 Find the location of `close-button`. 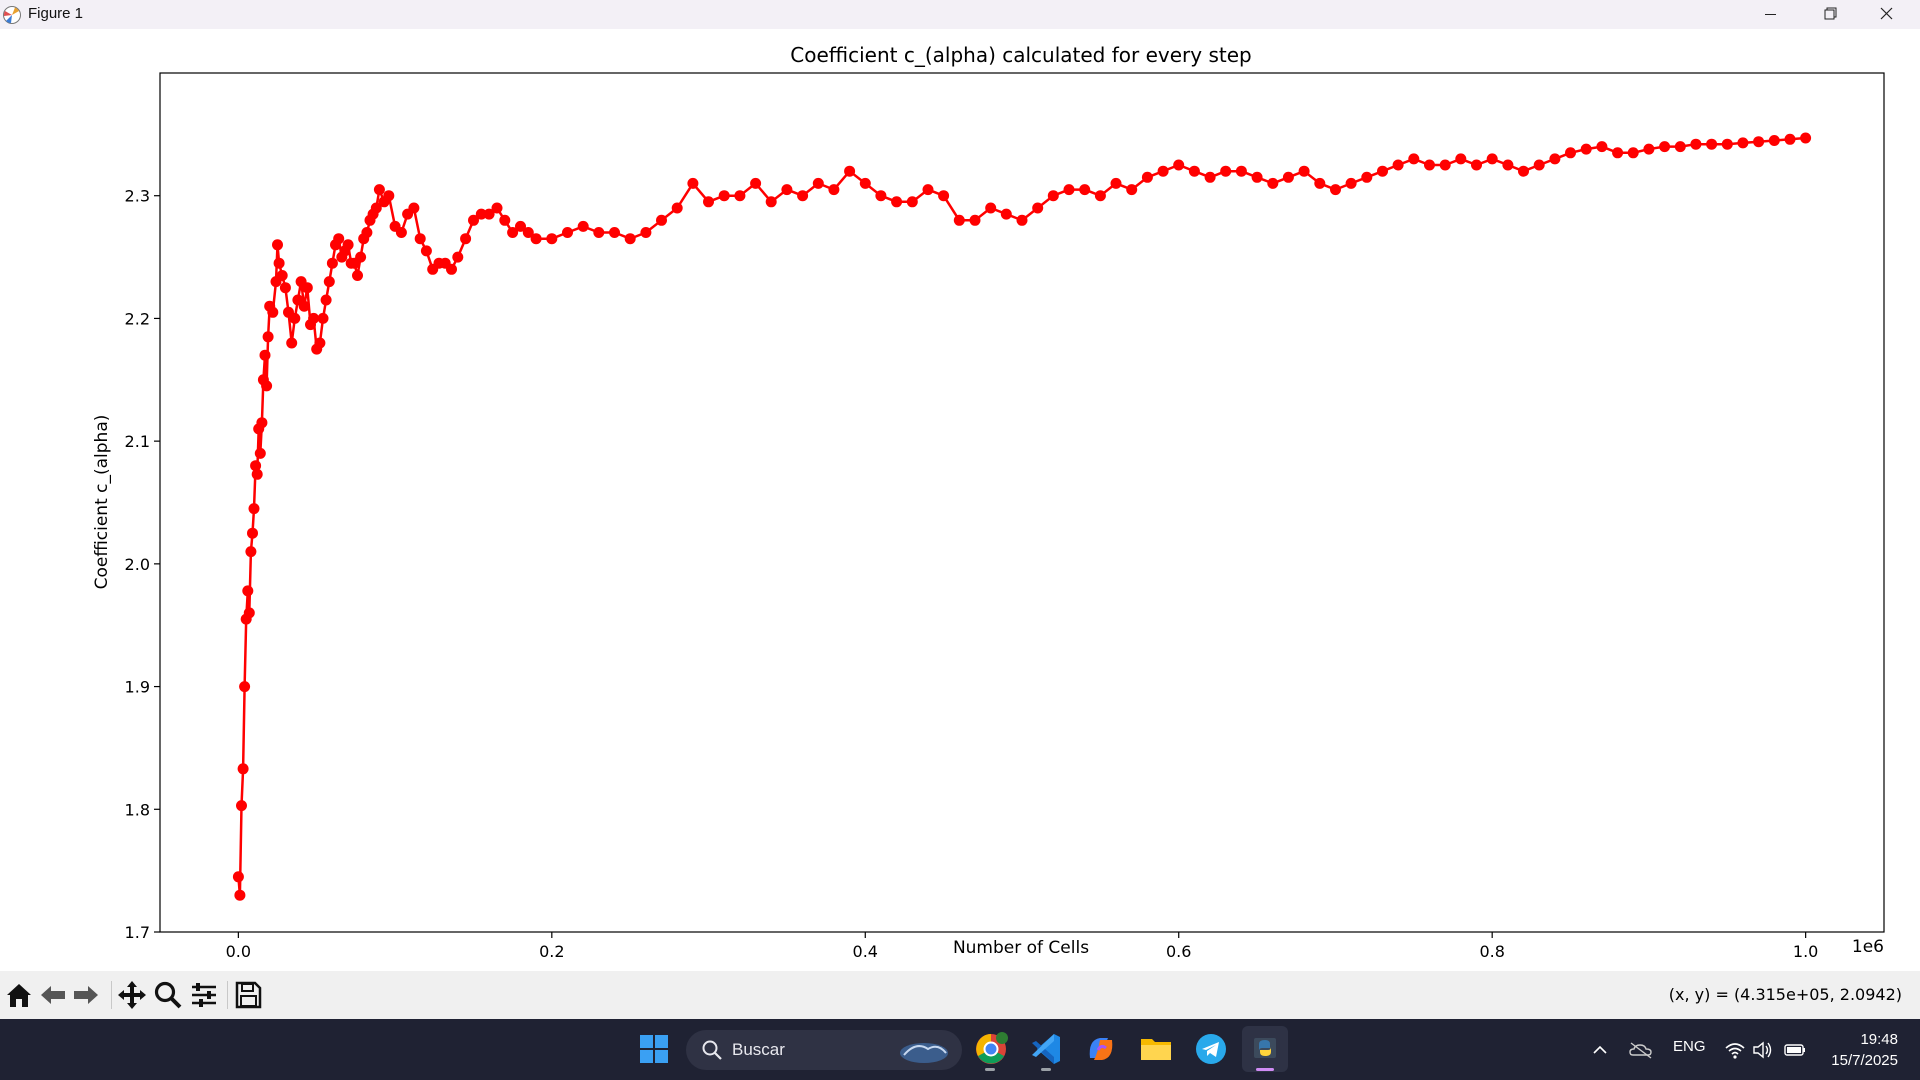

close-button is located at coordinates (1887, 14).